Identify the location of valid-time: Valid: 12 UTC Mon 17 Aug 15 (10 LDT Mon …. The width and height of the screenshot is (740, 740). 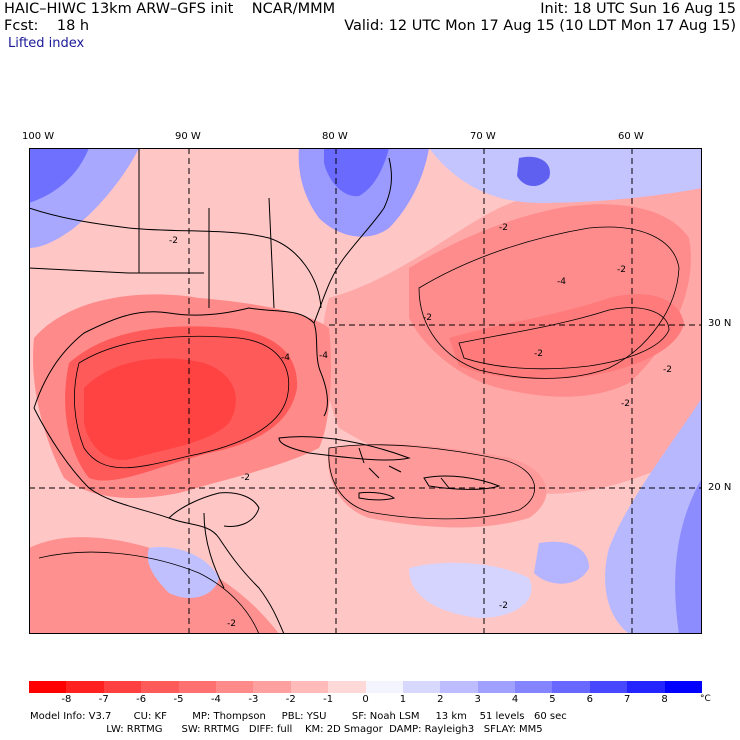
(540, 26).